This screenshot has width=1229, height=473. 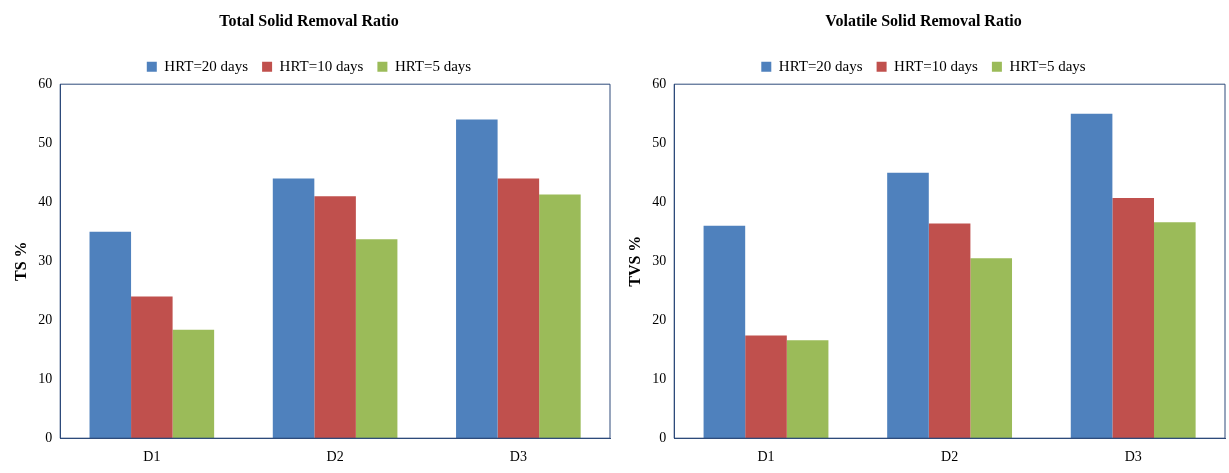 I want to click on chart-title: Total Solid Removal Ratio, so click(x=309, y=20).